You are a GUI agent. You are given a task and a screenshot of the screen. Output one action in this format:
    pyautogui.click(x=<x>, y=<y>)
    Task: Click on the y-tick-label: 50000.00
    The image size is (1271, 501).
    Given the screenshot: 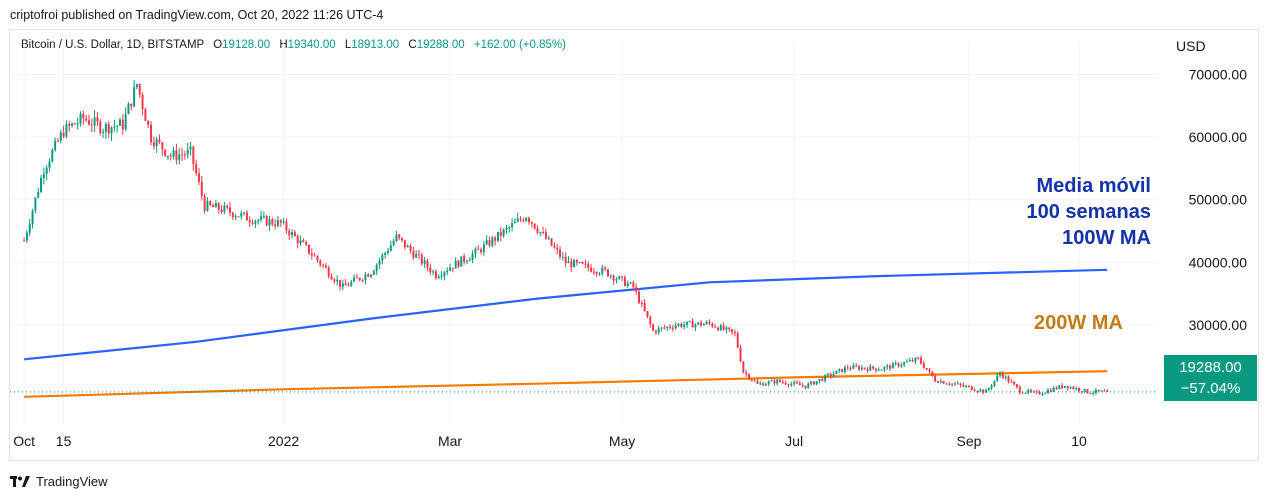 What is the action you would take?
    pyautogui.click(x=1218, y=200)
    